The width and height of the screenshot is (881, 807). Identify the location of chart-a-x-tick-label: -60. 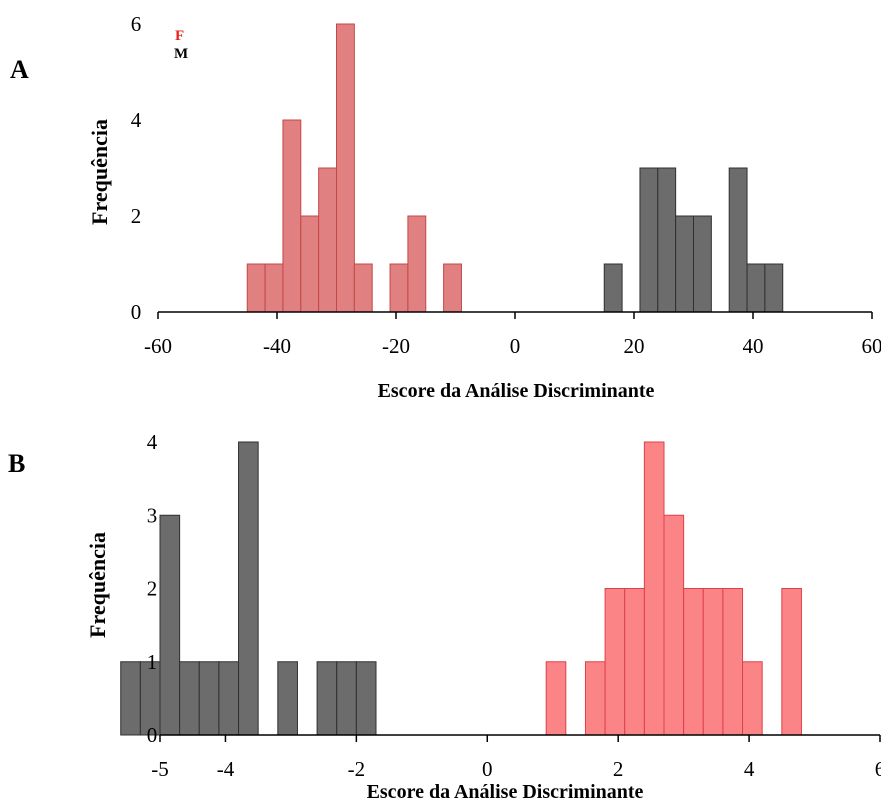
(158, 346).